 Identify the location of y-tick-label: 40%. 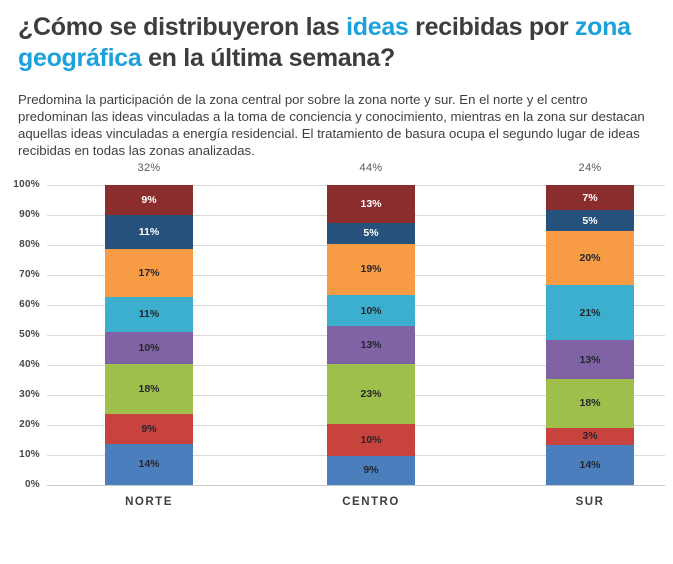
(29, 364).